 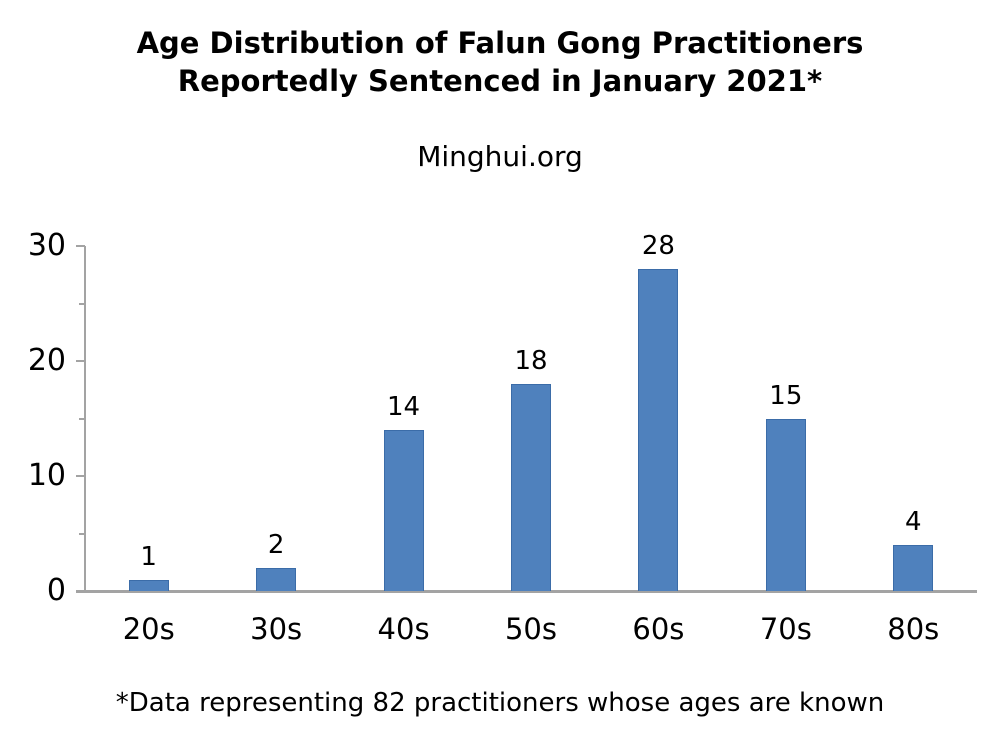 I want to click on y-axis-label: 10, so click(x=46, y=475).